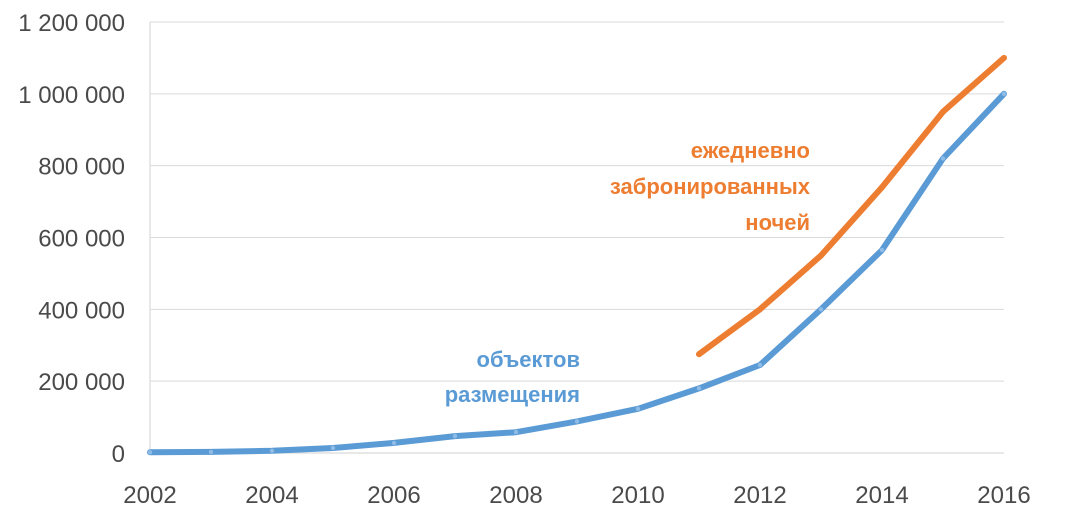 Image resolution: width=1068 pixels, height=529 pixels. What do you see at coordinates (393, 495) in the screenshot?
I see `x-tick-label: 2006` at bounding box center [393, 495].